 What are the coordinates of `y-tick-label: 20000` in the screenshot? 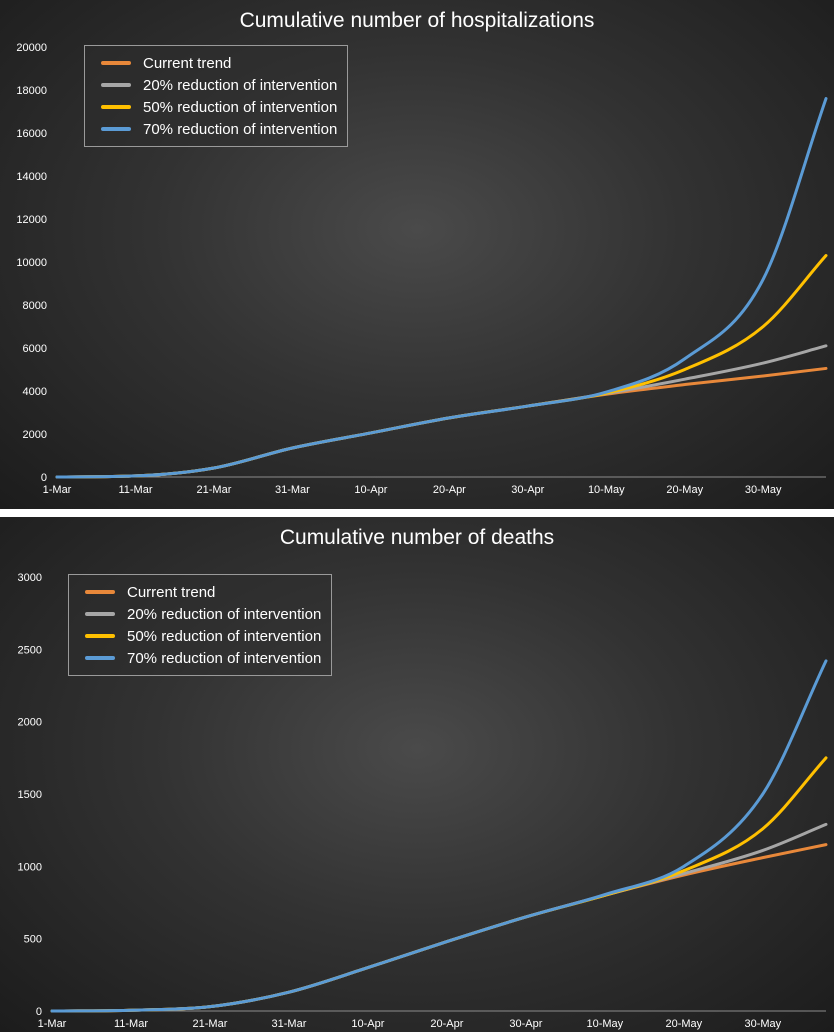 It's located at (31, 48).